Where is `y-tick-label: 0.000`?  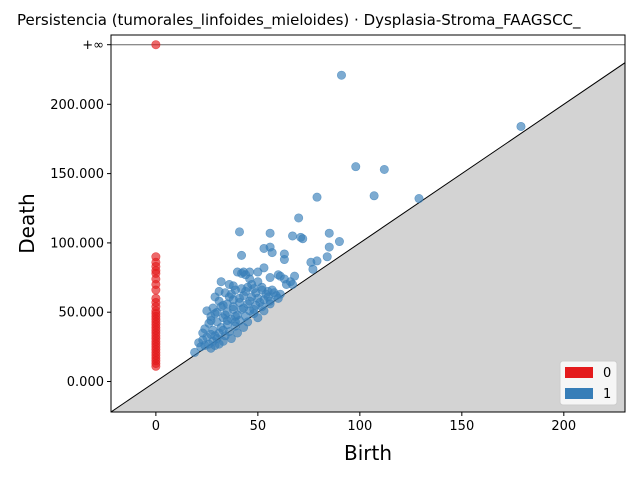 y-tick-label: 0.000 is located at coordinates (85, 382).